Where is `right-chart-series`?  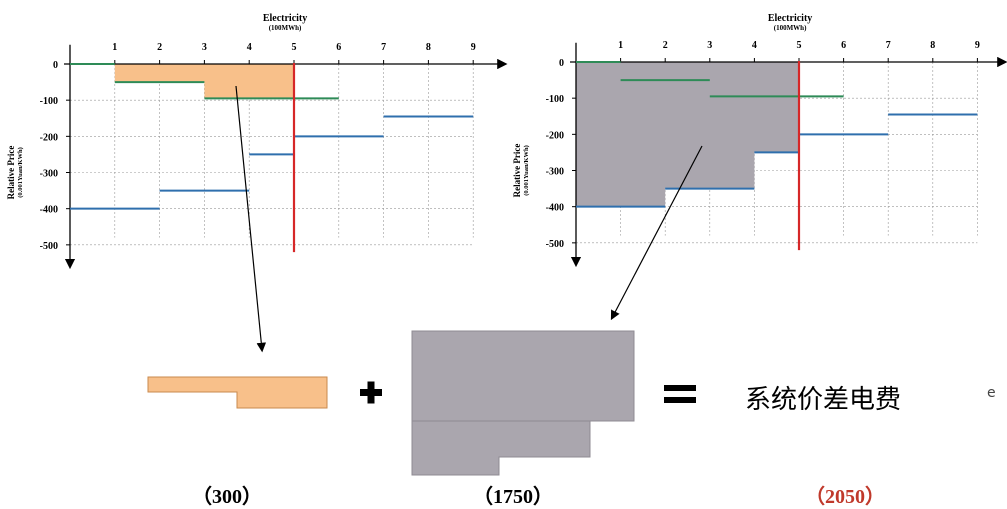
right-chart-series is located at coordinates (777, 156).